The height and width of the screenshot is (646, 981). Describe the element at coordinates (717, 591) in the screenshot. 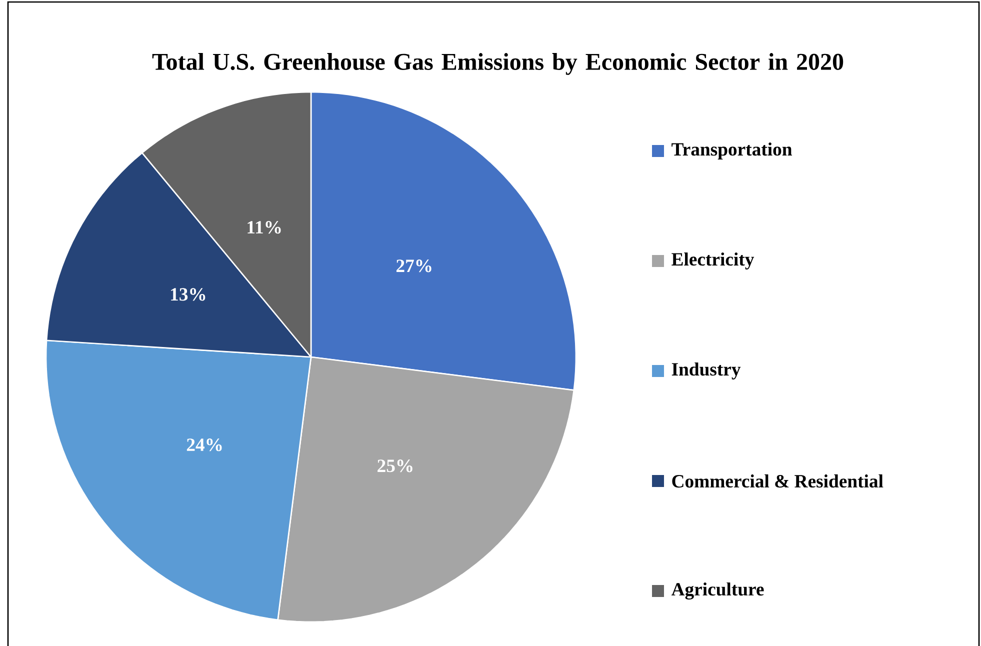

I see `legend-label: Agriculture` at that location.